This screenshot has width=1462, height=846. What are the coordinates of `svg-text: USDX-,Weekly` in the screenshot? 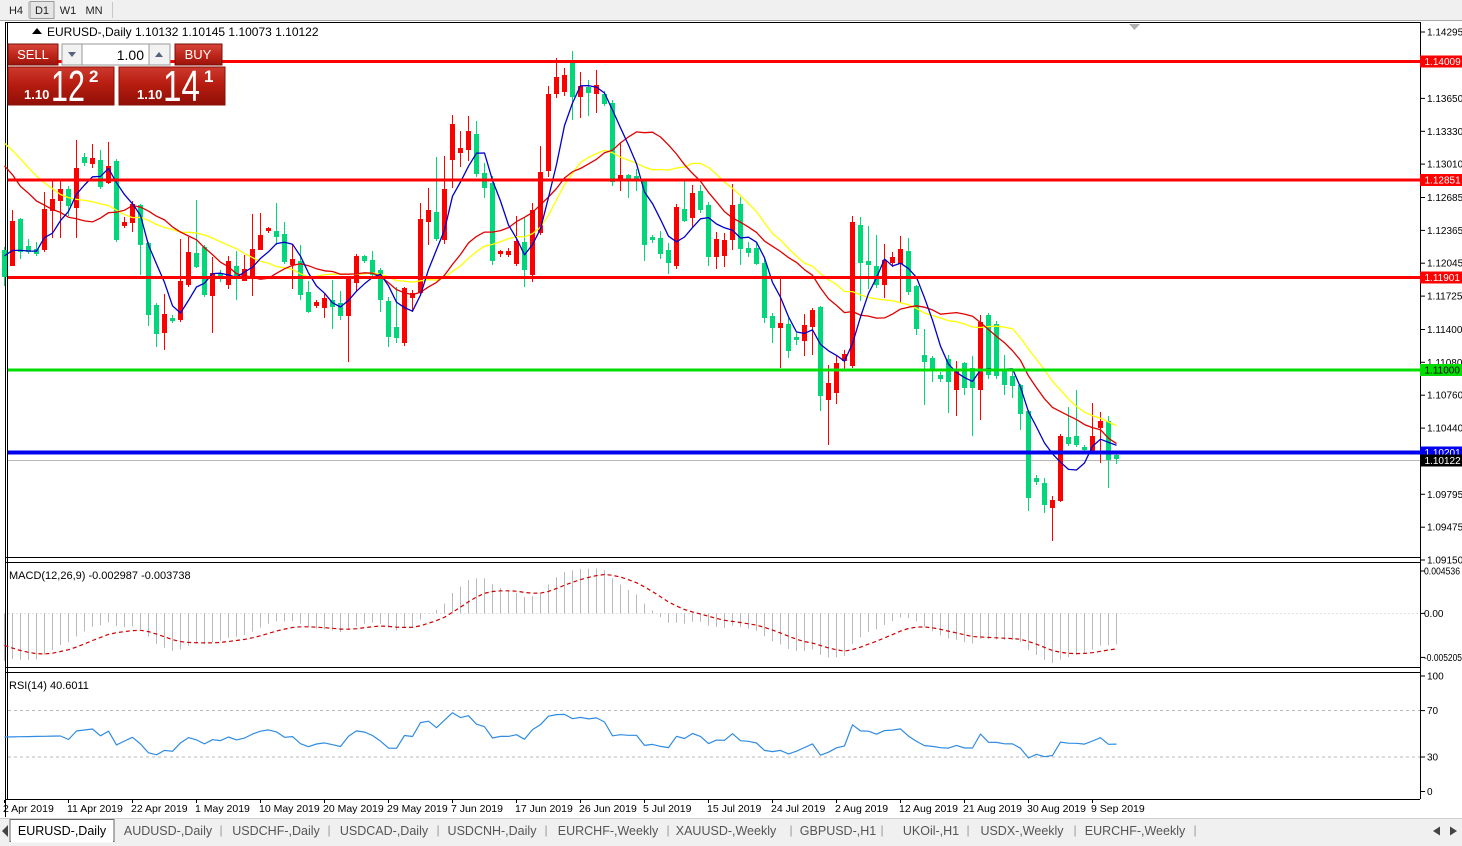 It's located at (1022, 831).